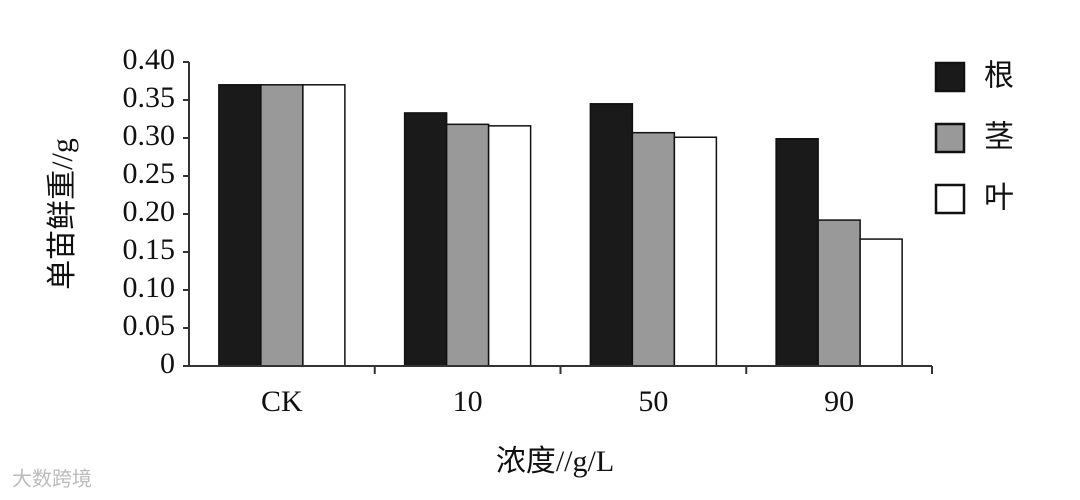 Image resolution: width=1080 pixels, height=500 pixels. What do you see at coordinates (653, 401) in the screenshot?
I see `x-tick-label: 50` at bounding box center [653, 401].